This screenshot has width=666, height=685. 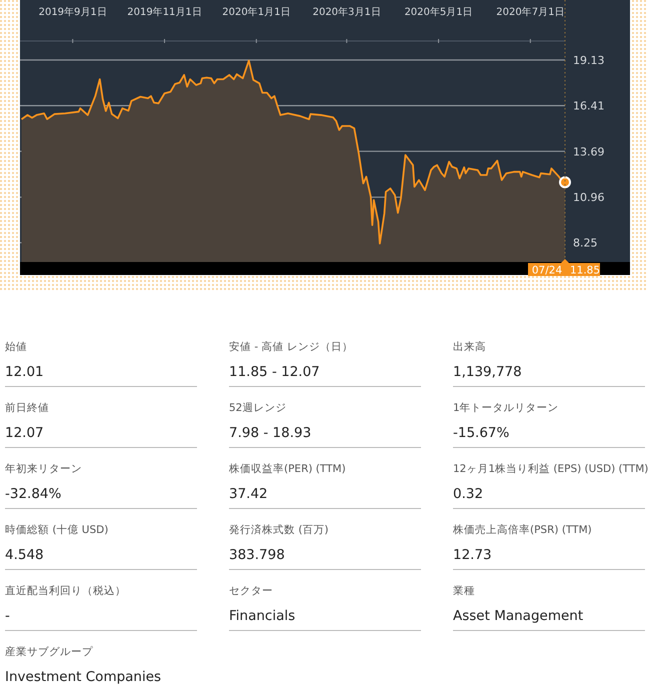 I want to click on text: 1年トータルリターン, so click(x=506, y=408).